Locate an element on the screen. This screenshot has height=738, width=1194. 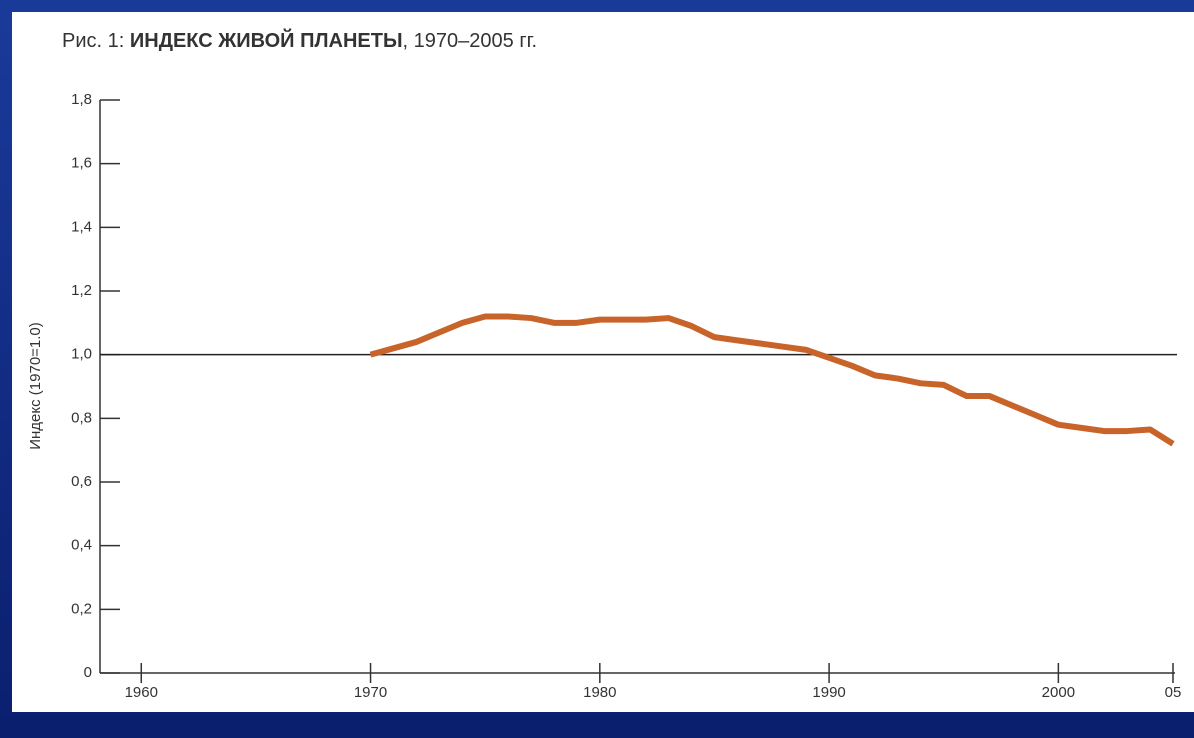
title-suffix: , 1970–2005 гг. is located at coordinates (470, 41).